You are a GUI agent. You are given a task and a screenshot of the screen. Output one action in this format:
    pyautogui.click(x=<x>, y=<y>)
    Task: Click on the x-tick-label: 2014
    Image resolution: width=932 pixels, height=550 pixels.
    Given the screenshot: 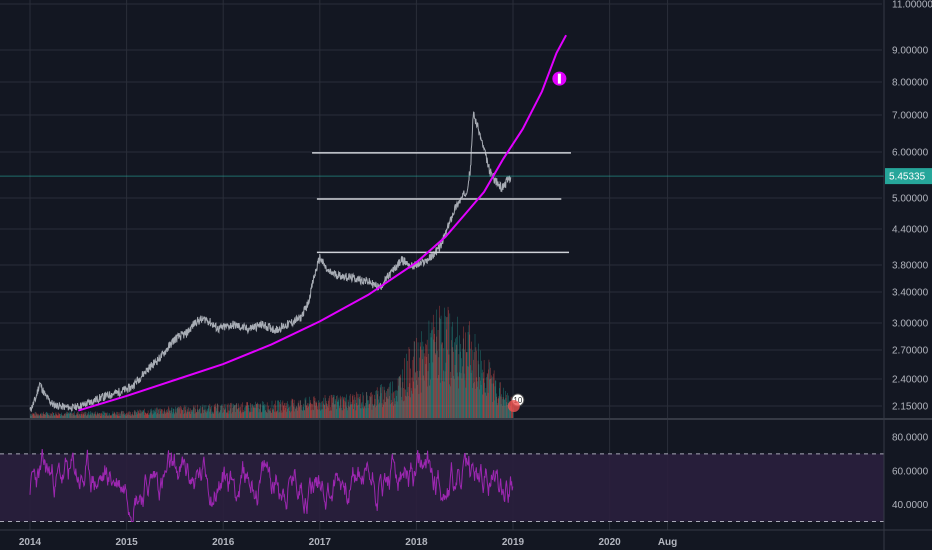 What is the action you would take?
    pyautogui.click(x=30, y=542)
    